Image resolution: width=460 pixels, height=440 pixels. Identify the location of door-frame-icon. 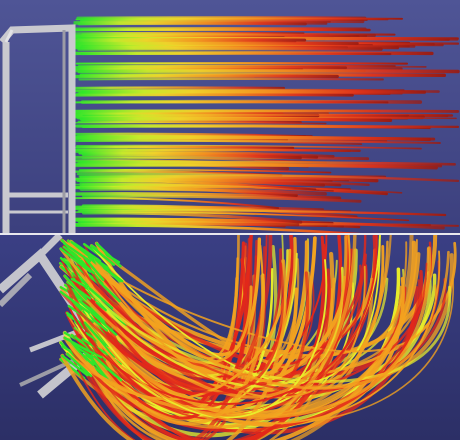
(38, 128).